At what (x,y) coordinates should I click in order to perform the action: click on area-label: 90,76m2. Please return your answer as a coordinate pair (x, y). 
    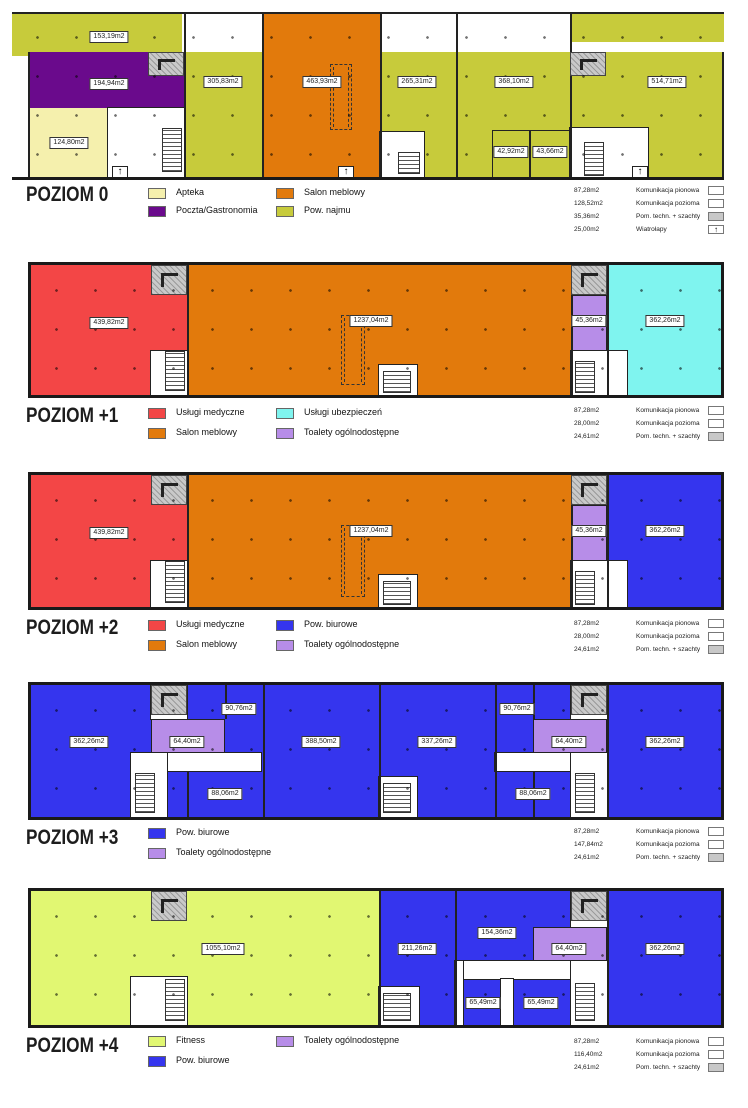
    Looking at the image, I should click on (517, 709).